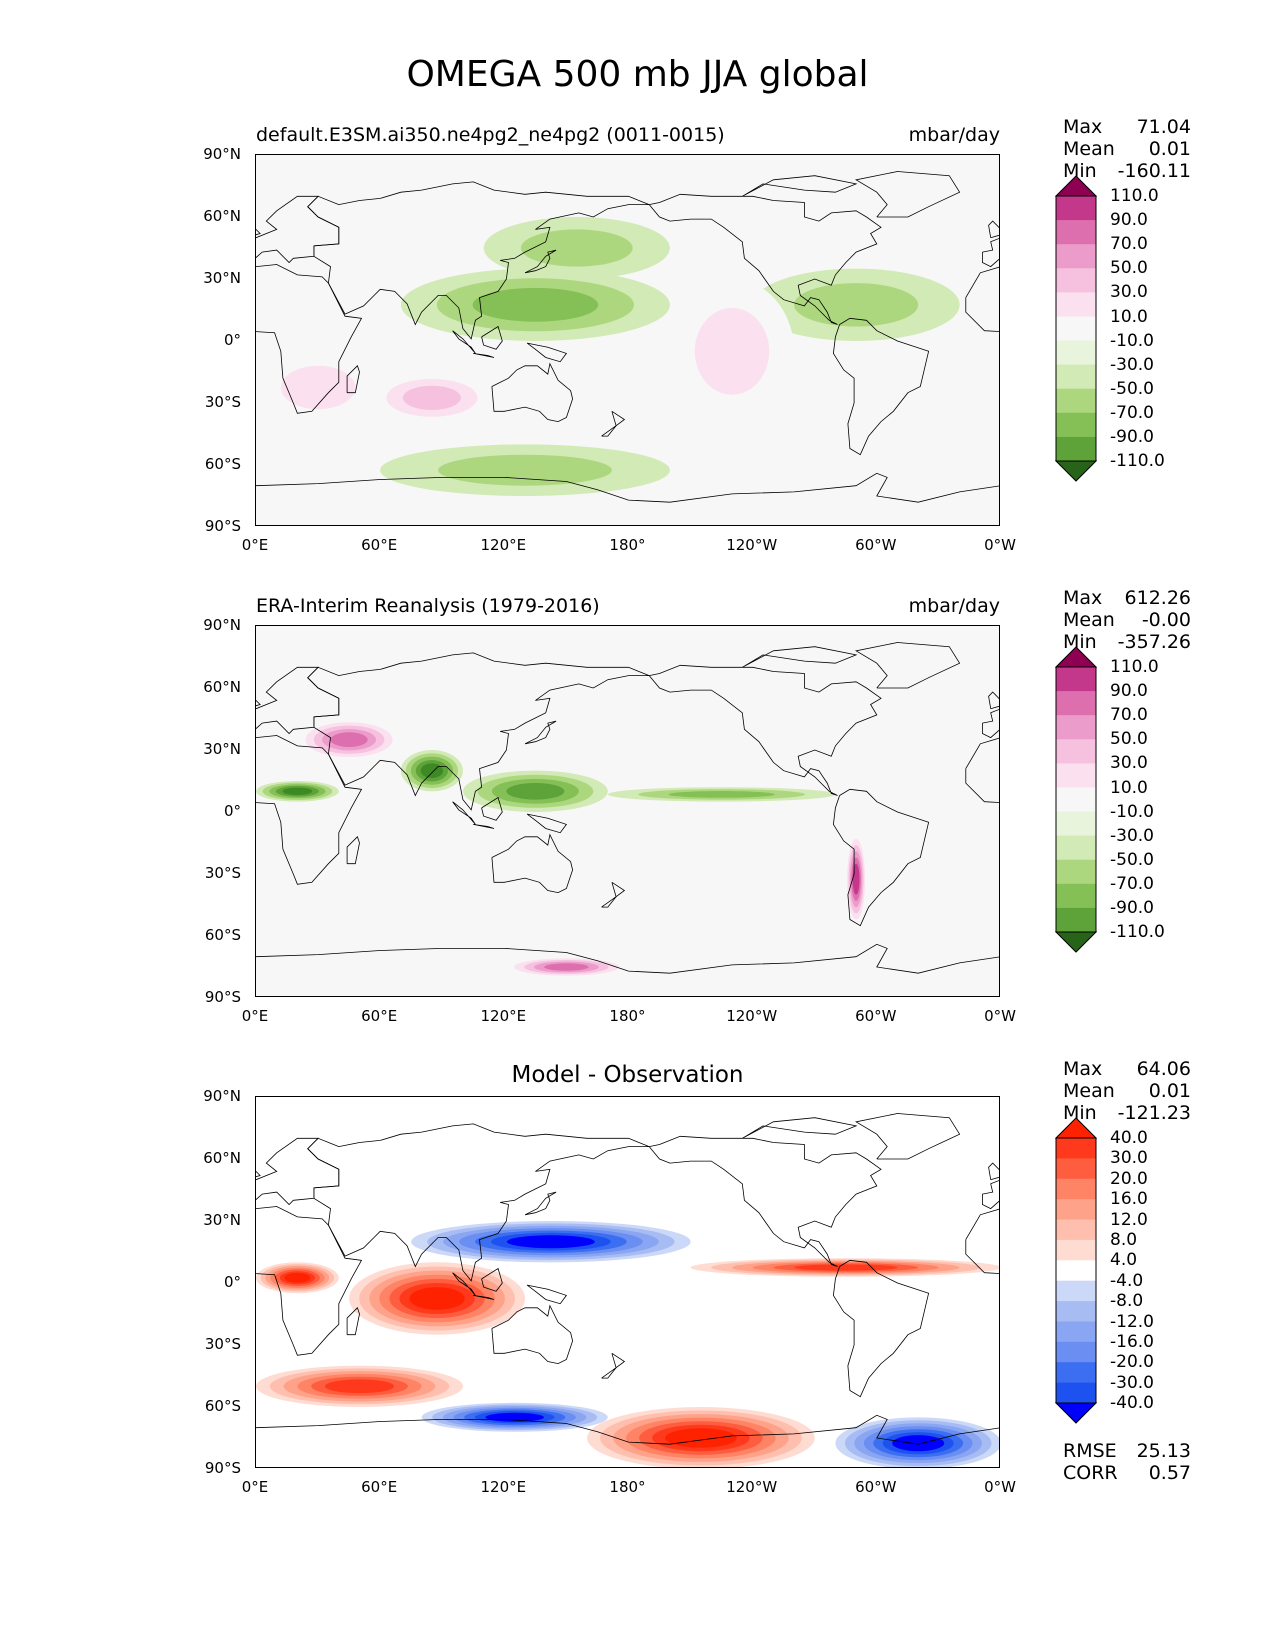 The width and height of the screenshot is (1275, 1650). I want to click on panel-title-2: Model - Observation, so click(627, 1075).